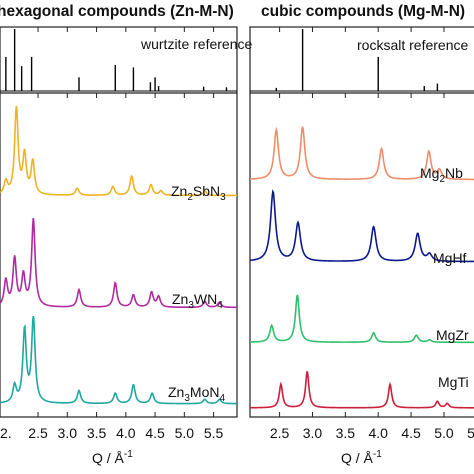  Describe the element at coordinates (155, 433) in the screenshot. I see `left-x-tick-label: 4.5` at that location.